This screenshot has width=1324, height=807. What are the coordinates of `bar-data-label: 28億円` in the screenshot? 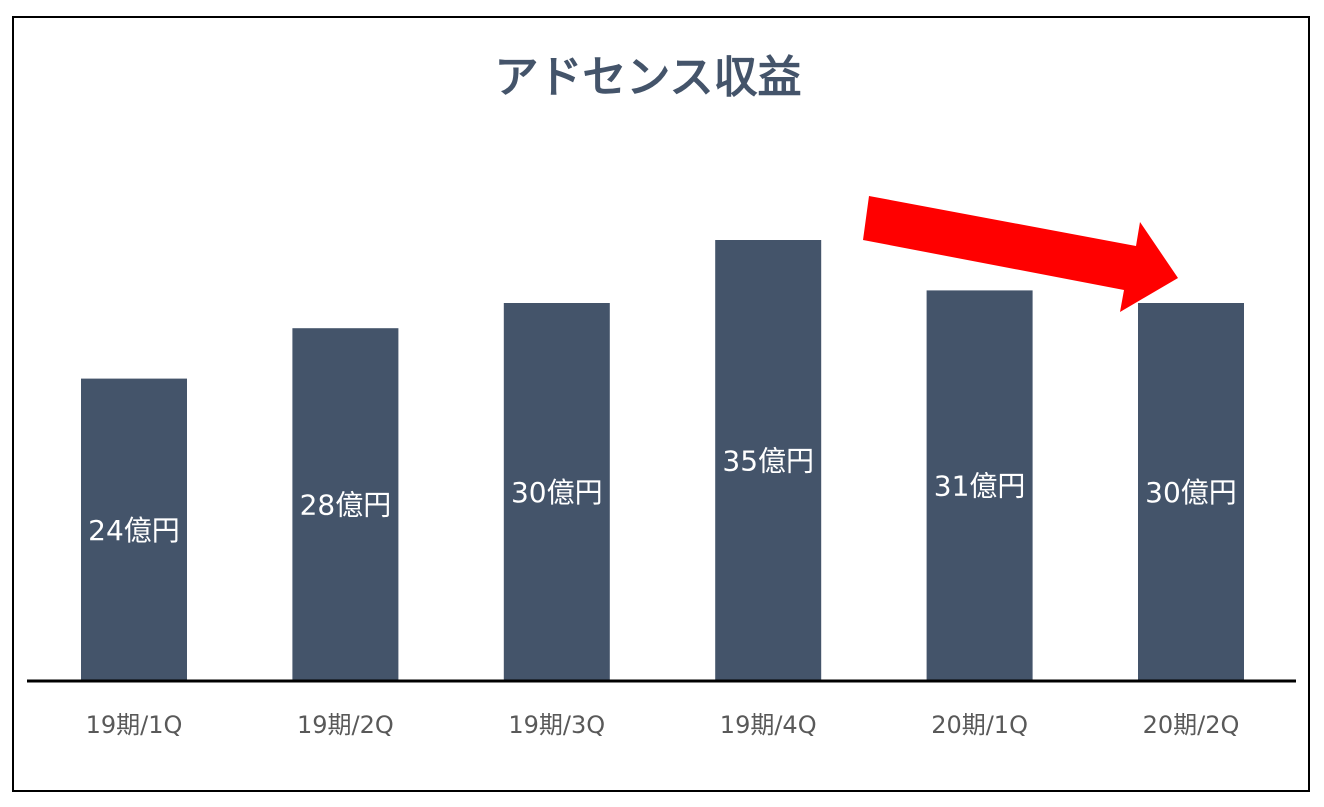 It's located at (346, 505).